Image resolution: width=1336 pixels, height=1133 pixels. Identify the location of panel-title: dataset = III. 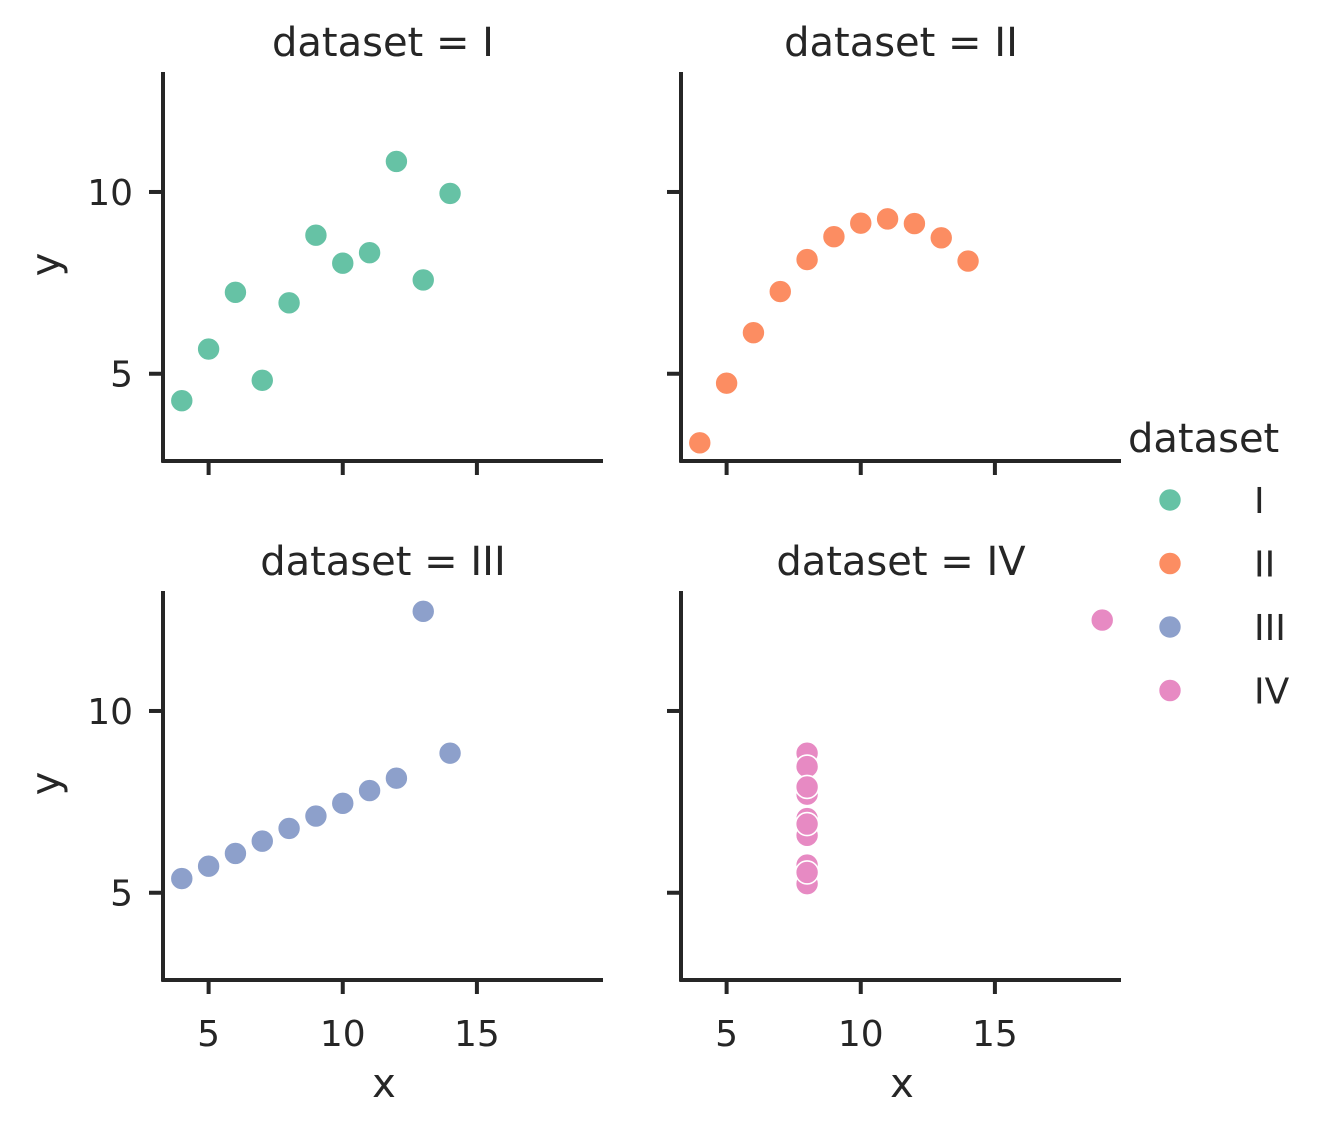
(383, 562).